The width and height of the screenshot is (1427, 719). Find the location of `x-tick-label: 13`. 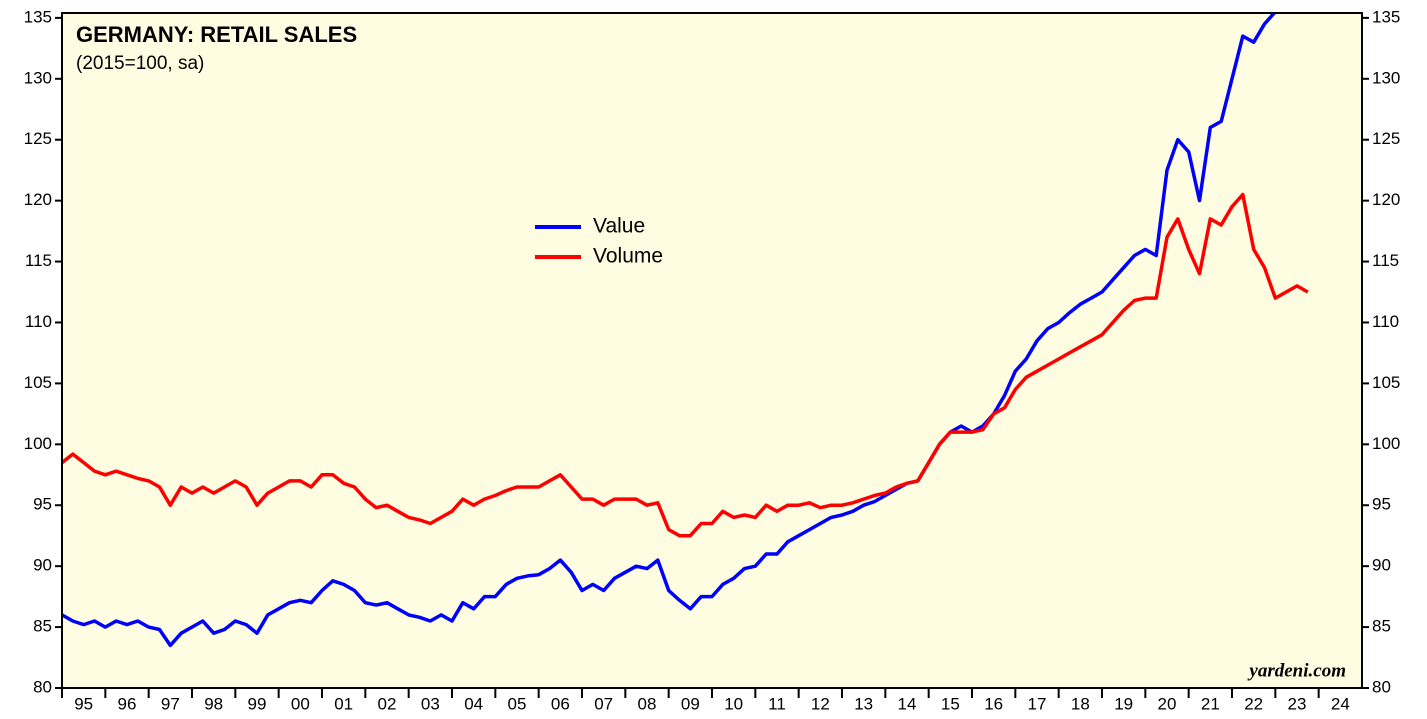

x-tick-label: 13 is located at coordinates (863, 703).